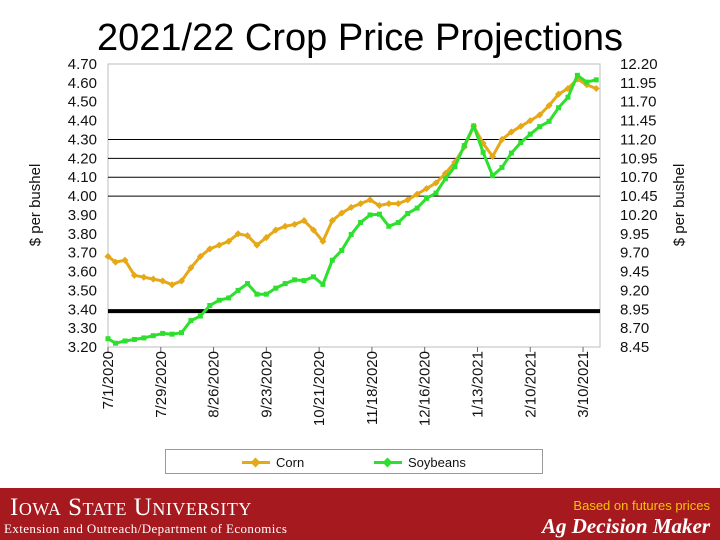  Describe the element at coordinates (82, 64) in the screenshot. I see `y-tick-label-left: 4.70` at that location.